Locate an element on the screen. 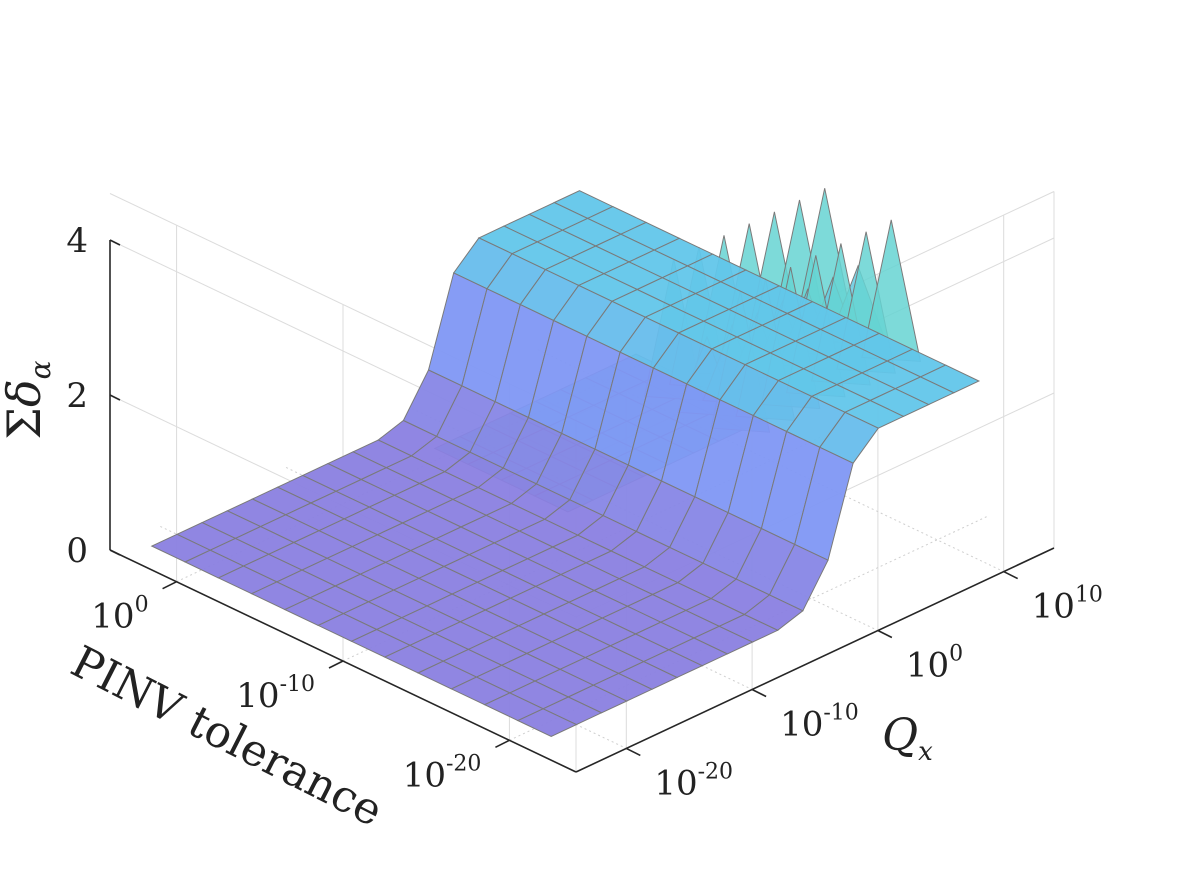 Image resolution: width=1196 pixels, height=872 pixels. y-tick-label: 10-10 is located at coordinates (819, 722).